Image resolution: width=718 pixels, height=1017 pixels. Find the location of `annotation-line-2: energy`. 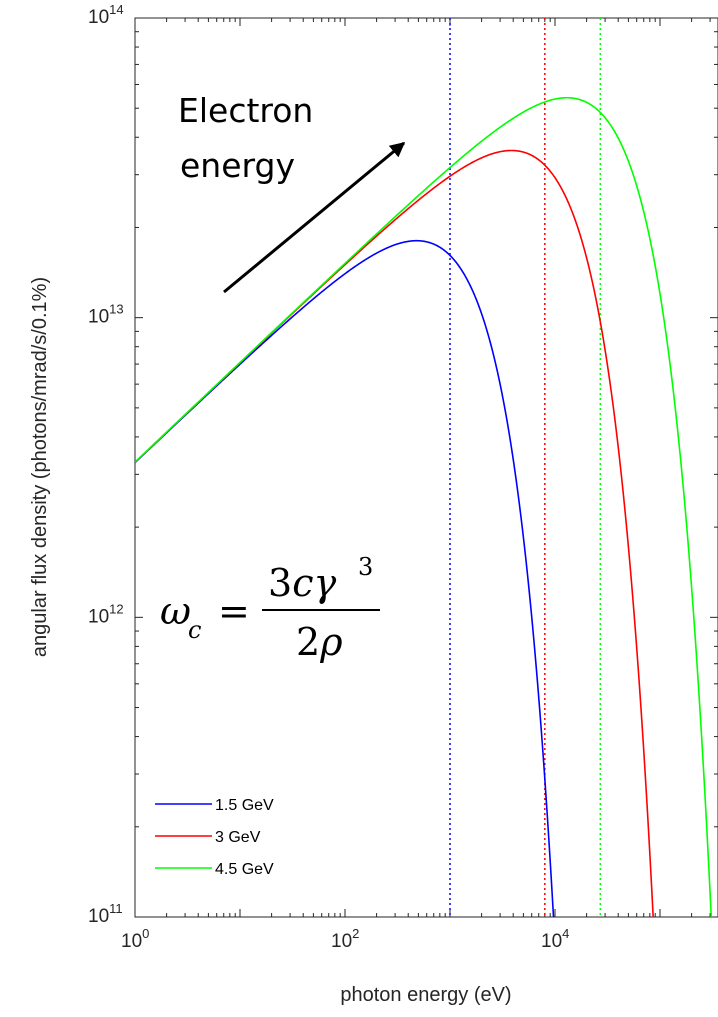

annotation-line-2: energy is located at coordinates (237, 165).